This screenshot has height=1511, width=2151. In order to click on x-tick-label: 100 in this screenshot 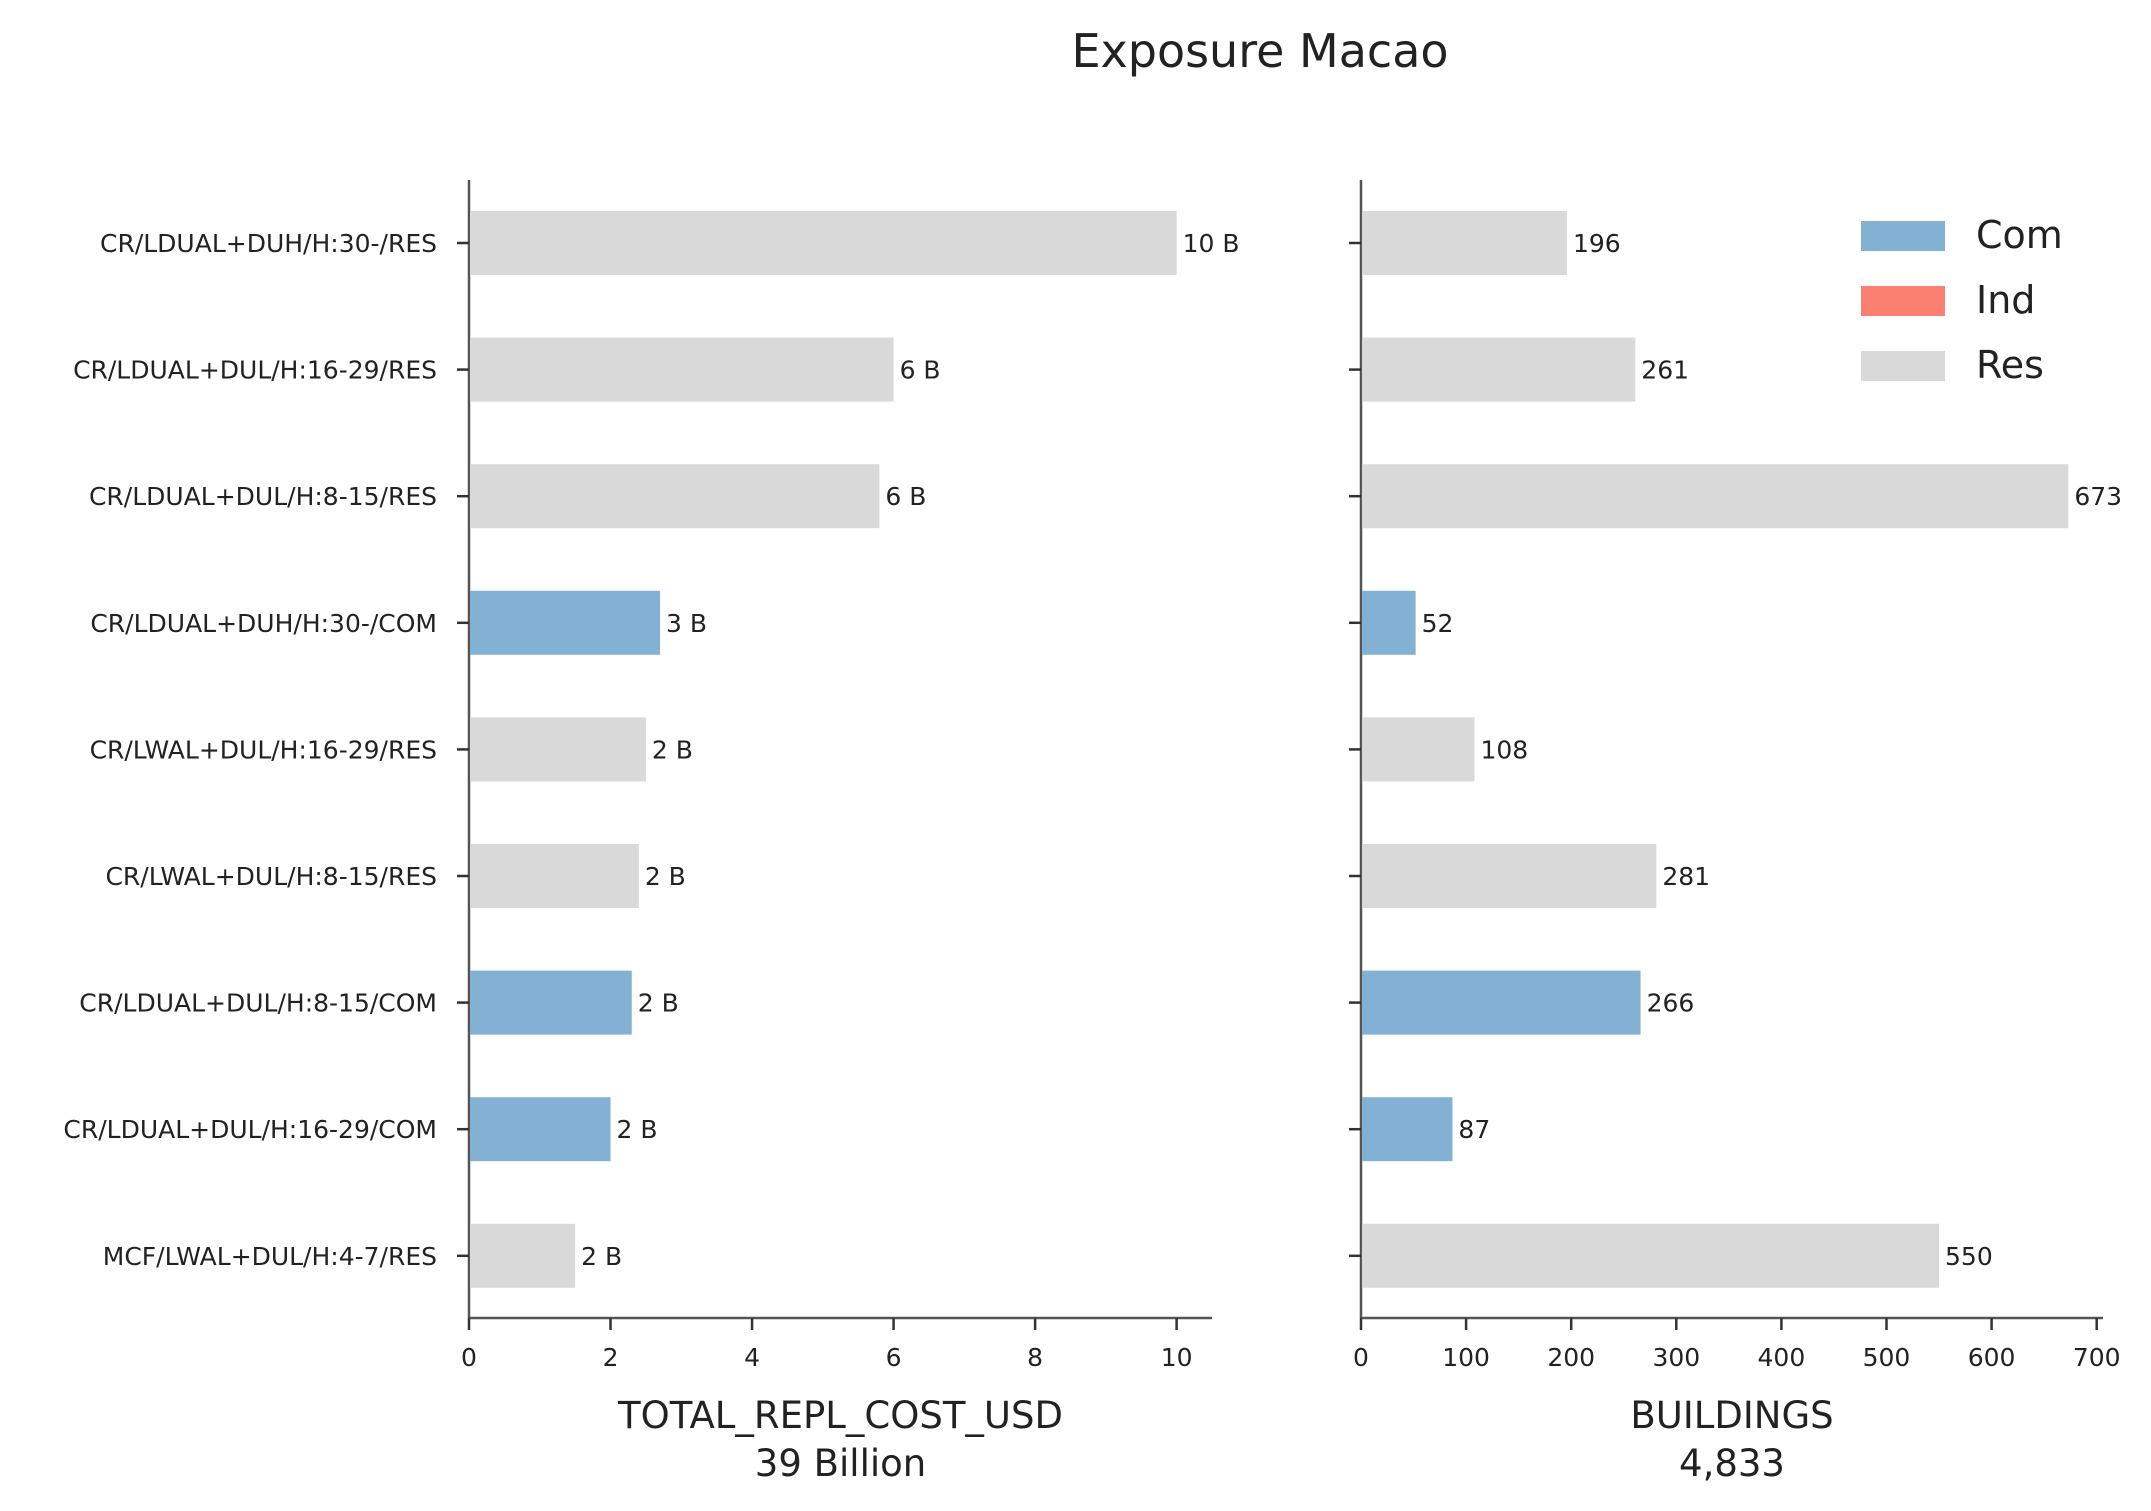, I will do `click(1466, 1357)`.